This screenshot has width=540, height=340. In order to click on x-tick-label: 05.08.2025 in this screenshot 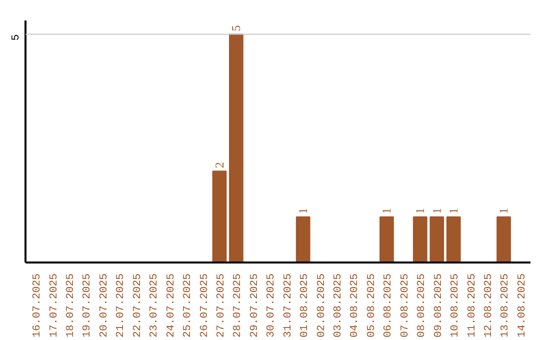, I will do `click(372, 305)`.